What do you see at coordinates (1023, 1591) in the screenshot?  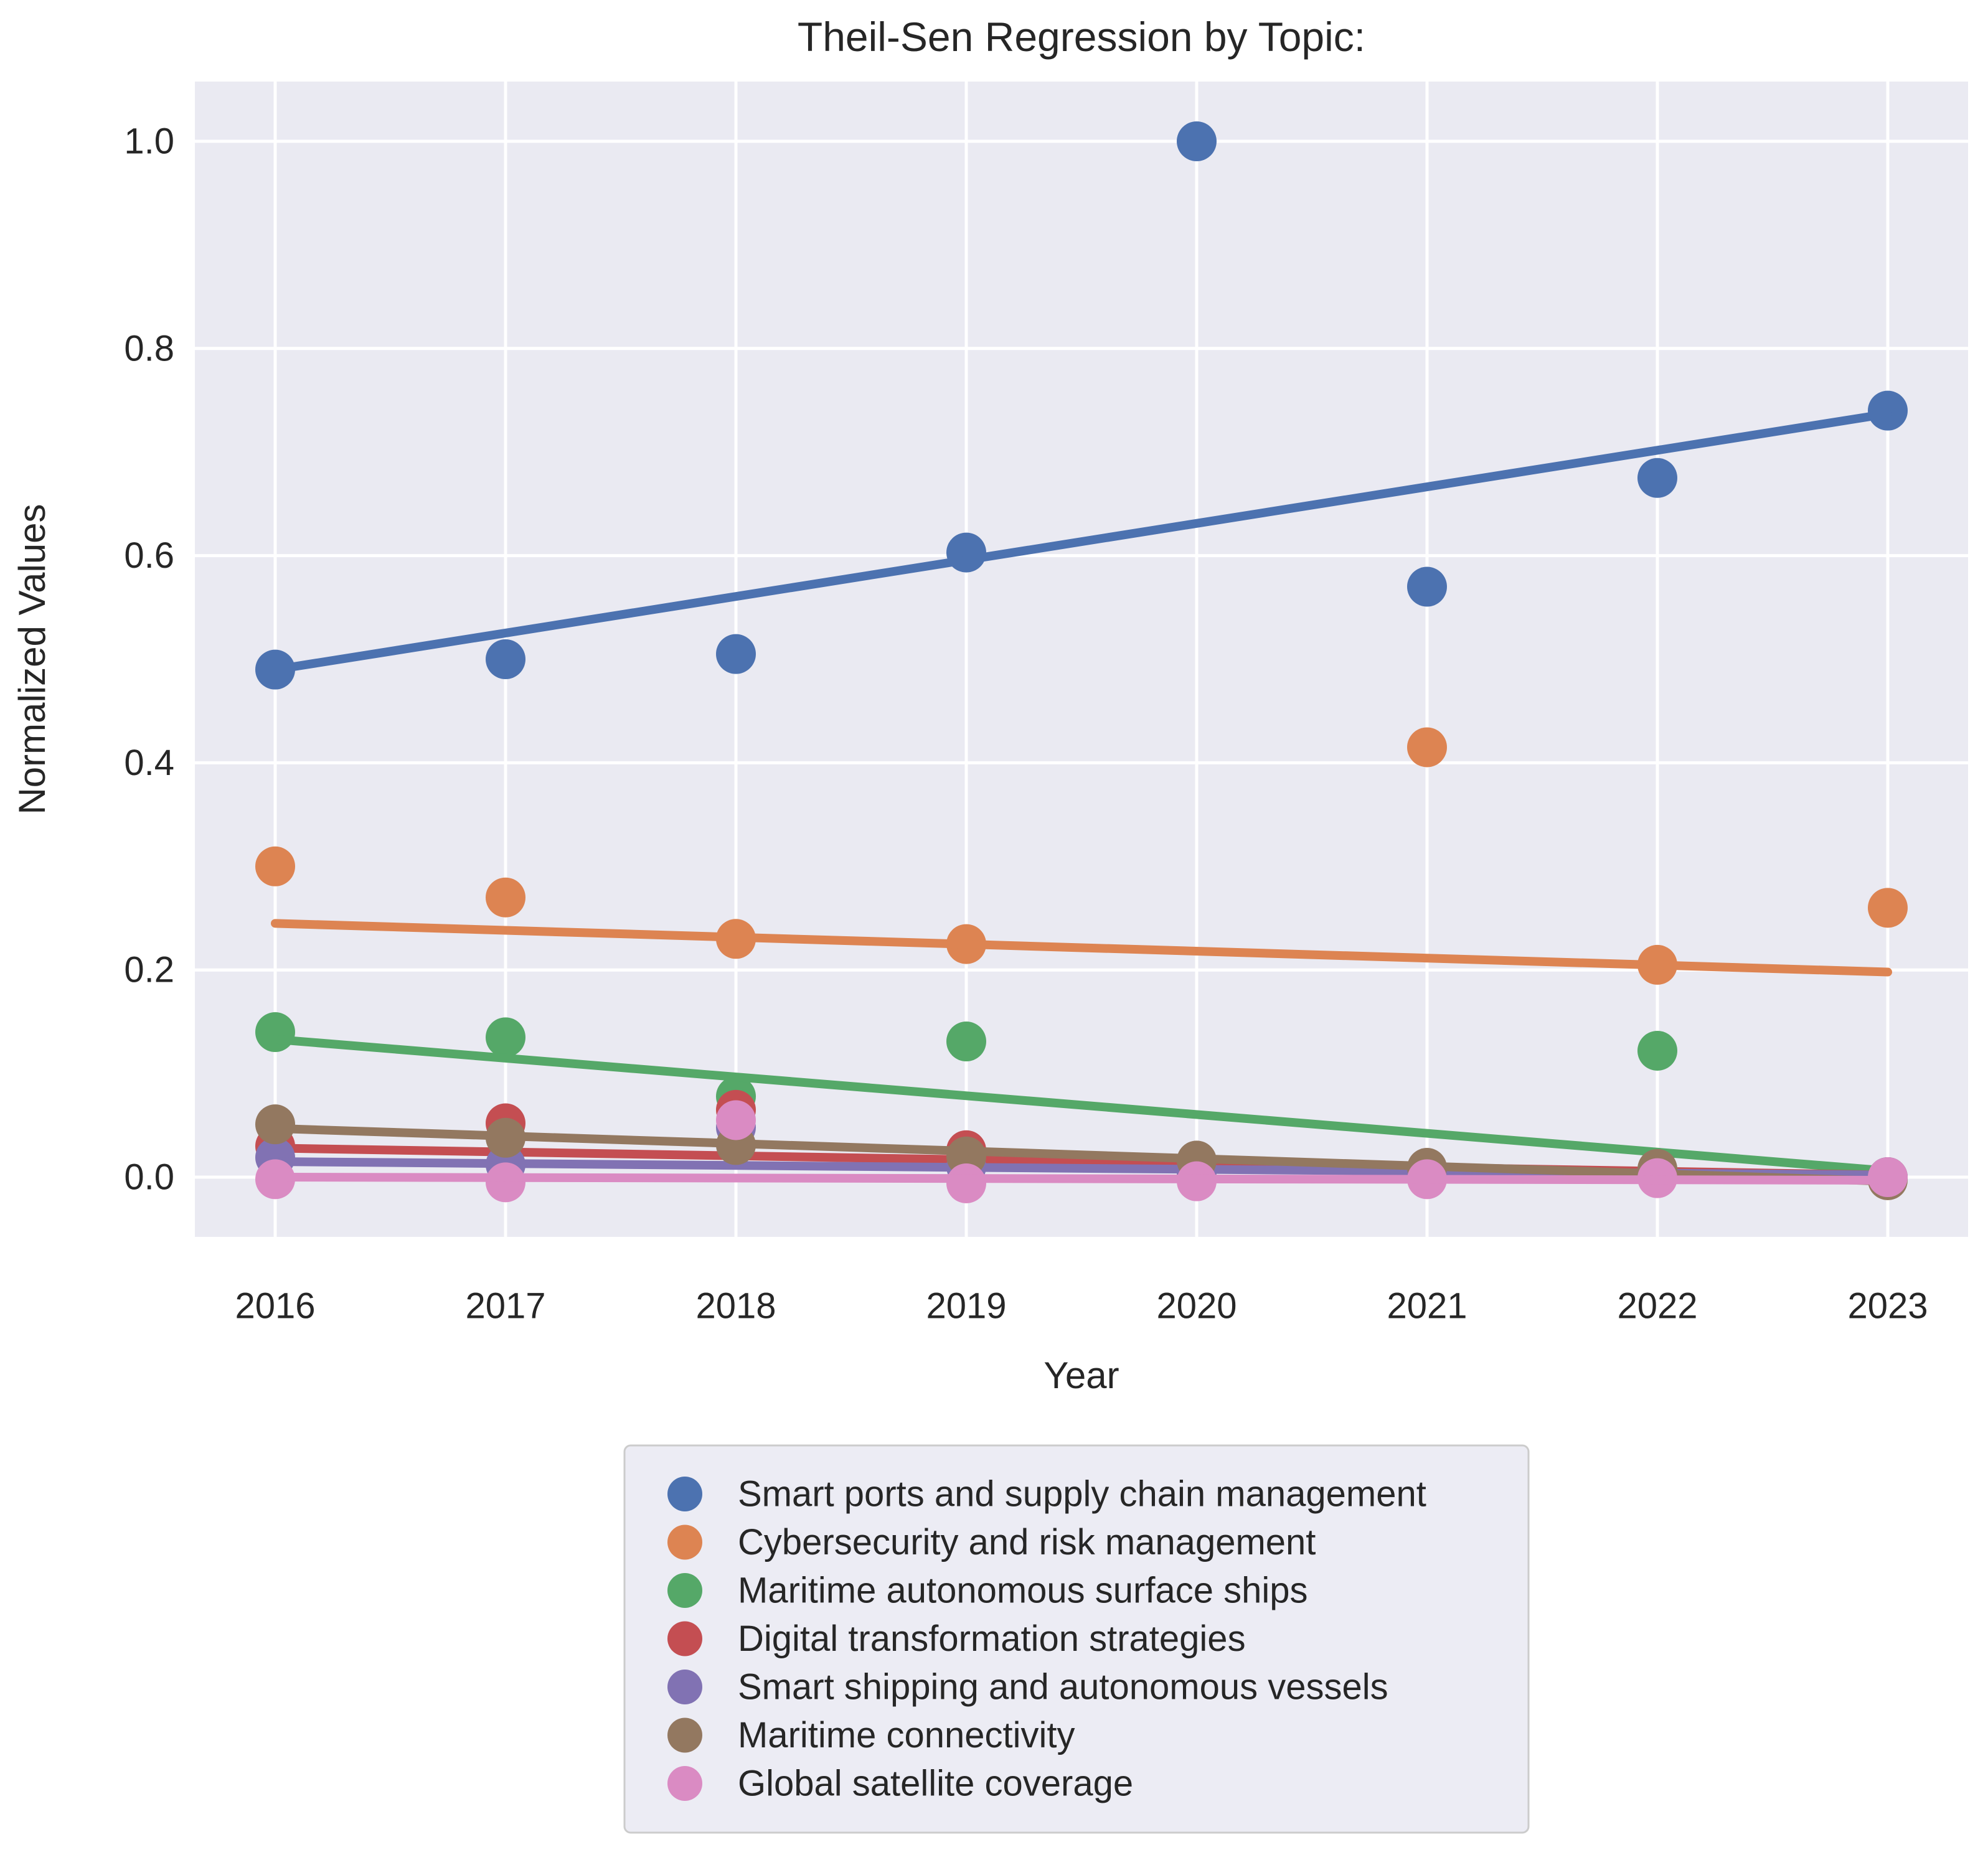 I see `legend-label: Maritime autonomous surface ships` at bounding box center [1023, 1591].